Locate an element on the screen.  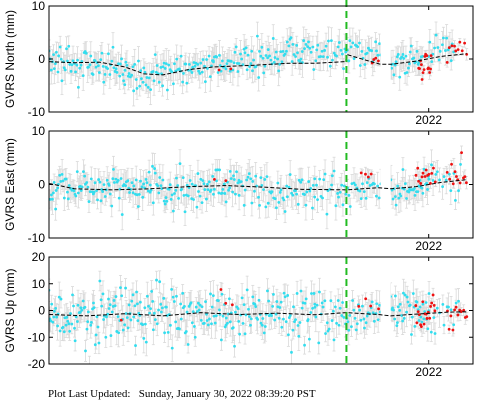
trend-line is located at coordinates (258, 64).